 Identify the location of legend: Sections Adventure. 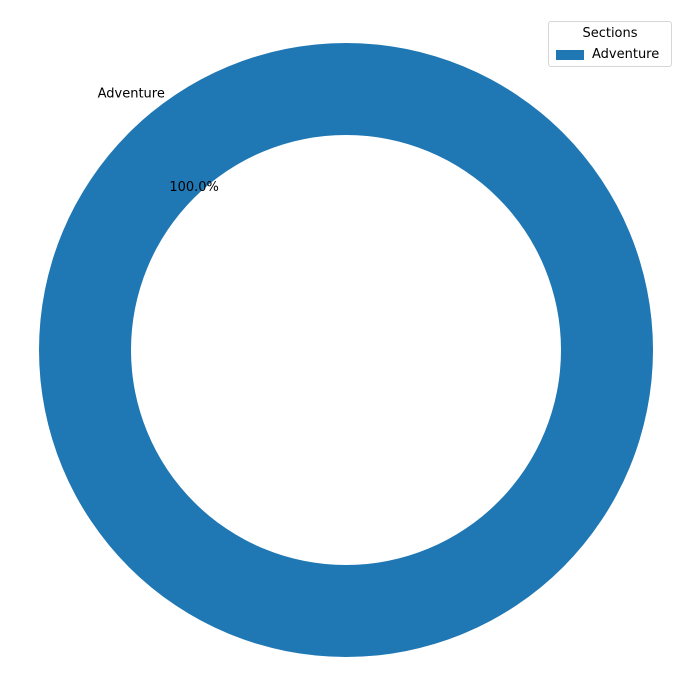
(610, 44).